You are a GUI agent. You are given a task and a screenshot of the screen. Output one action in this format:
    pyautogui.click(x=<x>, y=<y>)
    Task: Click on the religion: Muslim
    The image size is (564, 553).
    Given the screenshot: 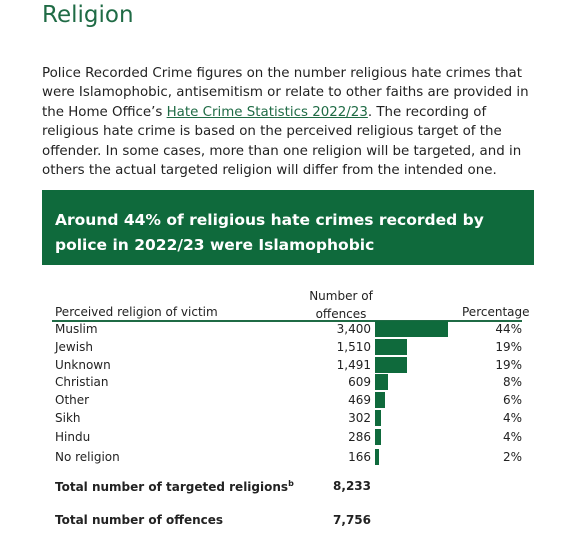 What is the action you would take?
    pyautogui.click(x=76, y=329)
    